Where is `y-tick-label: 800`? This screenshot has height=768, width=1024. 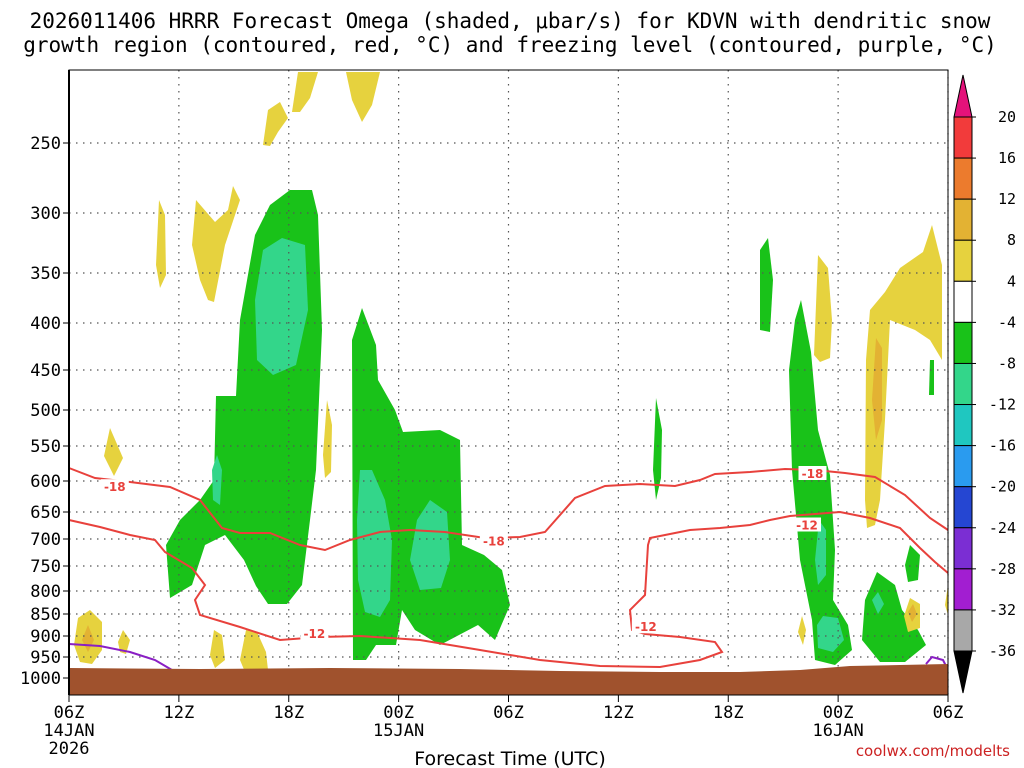
y-tick-label: 800 is located at coordinates (45, 592).